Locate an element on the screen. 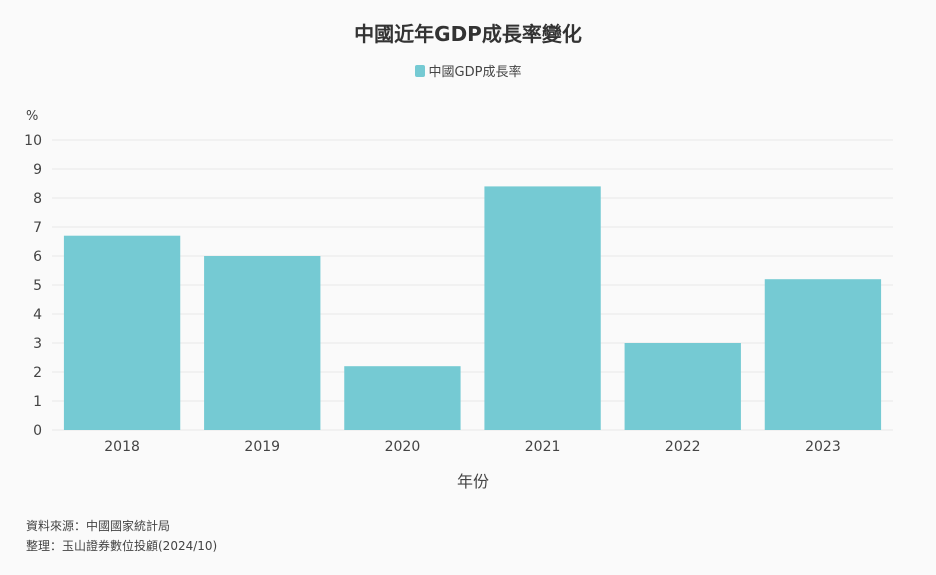 This screenshot has height=575, width=936. x-tick-labels: 2018 2019 2020 2021 2022 2023 is located at coordinates (472, 447).